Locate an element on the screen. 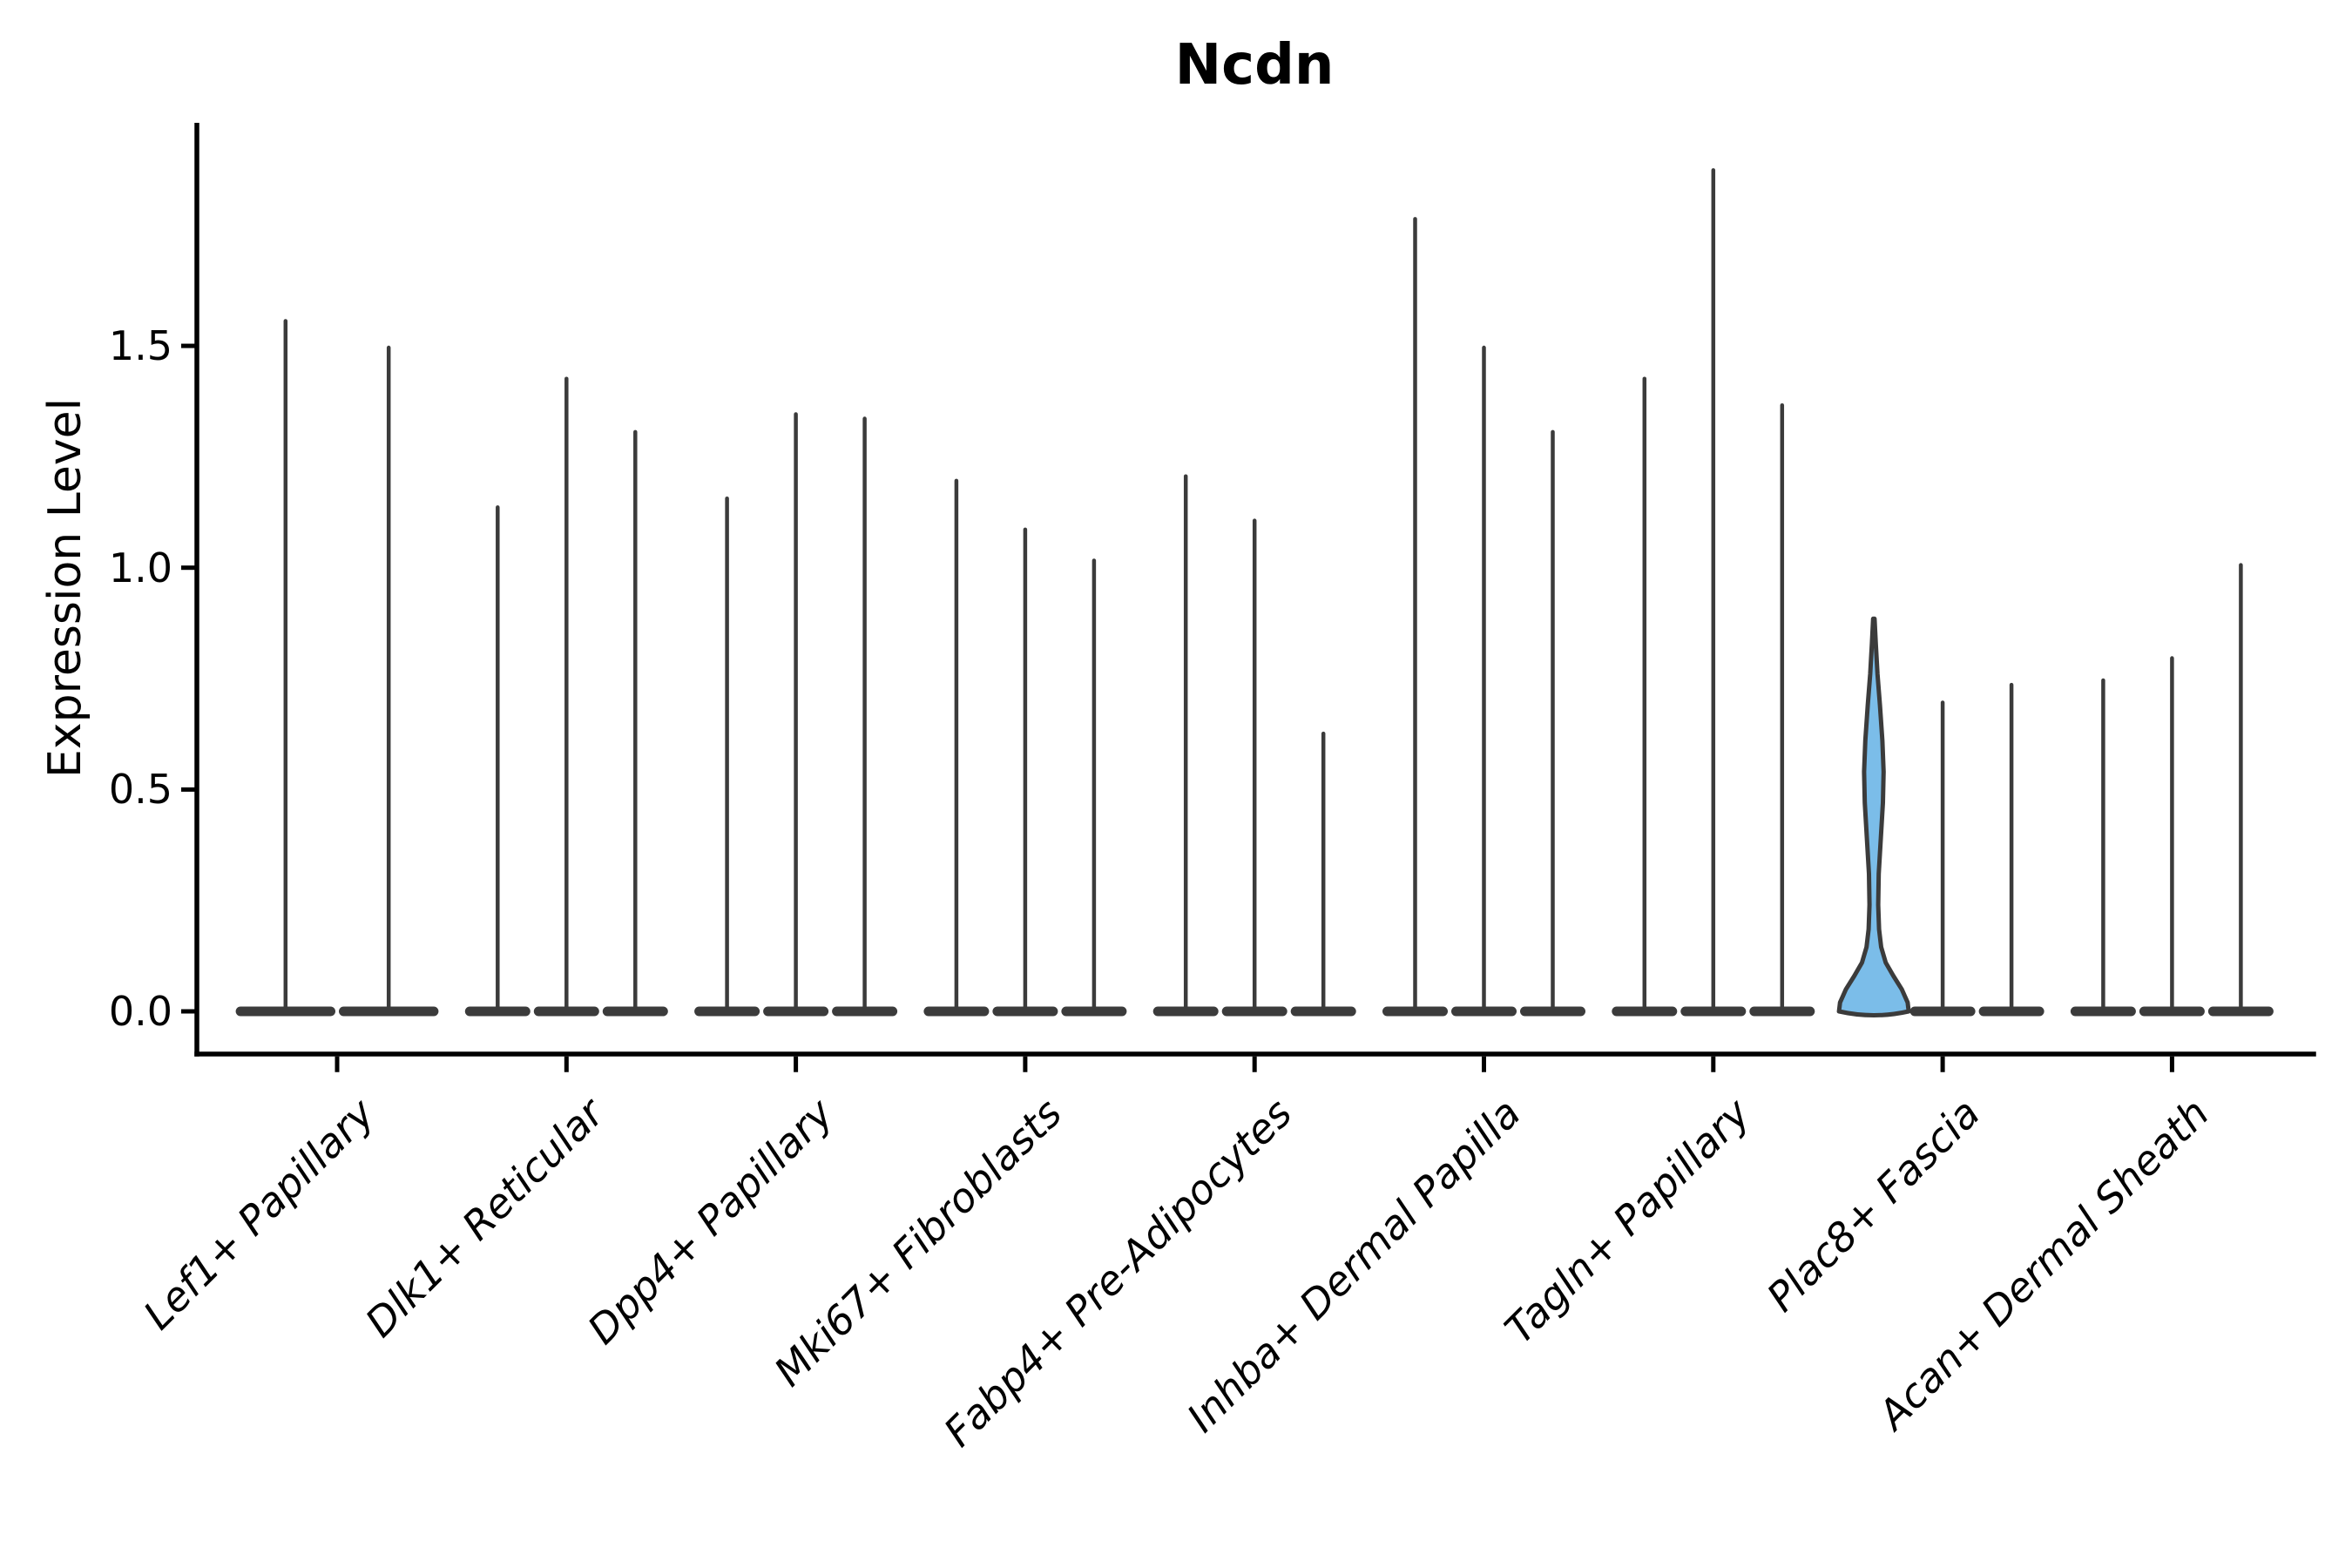 The width and height of the screenshot is (2352, 1568). y-tick-label: 0.5 is located at coordinates (140, 790).